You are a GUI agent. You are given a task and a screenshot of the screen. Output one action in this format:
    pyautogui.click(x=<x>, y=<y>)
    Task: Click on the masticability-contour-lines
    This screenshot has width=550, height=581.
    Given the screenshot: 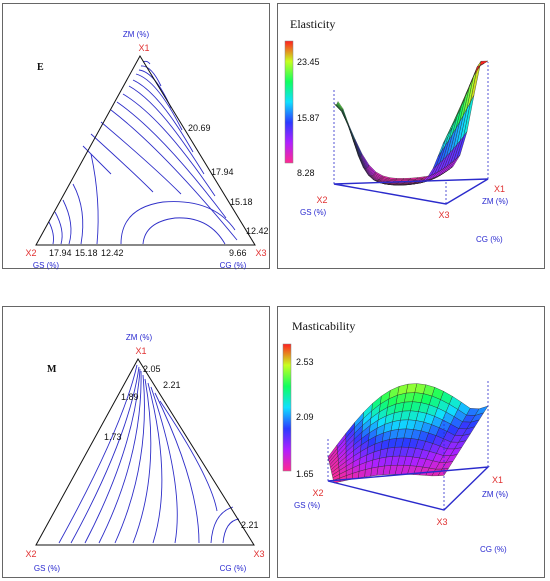 What is the action you would take?
    pyautogui.click(x=149, y=454)
    